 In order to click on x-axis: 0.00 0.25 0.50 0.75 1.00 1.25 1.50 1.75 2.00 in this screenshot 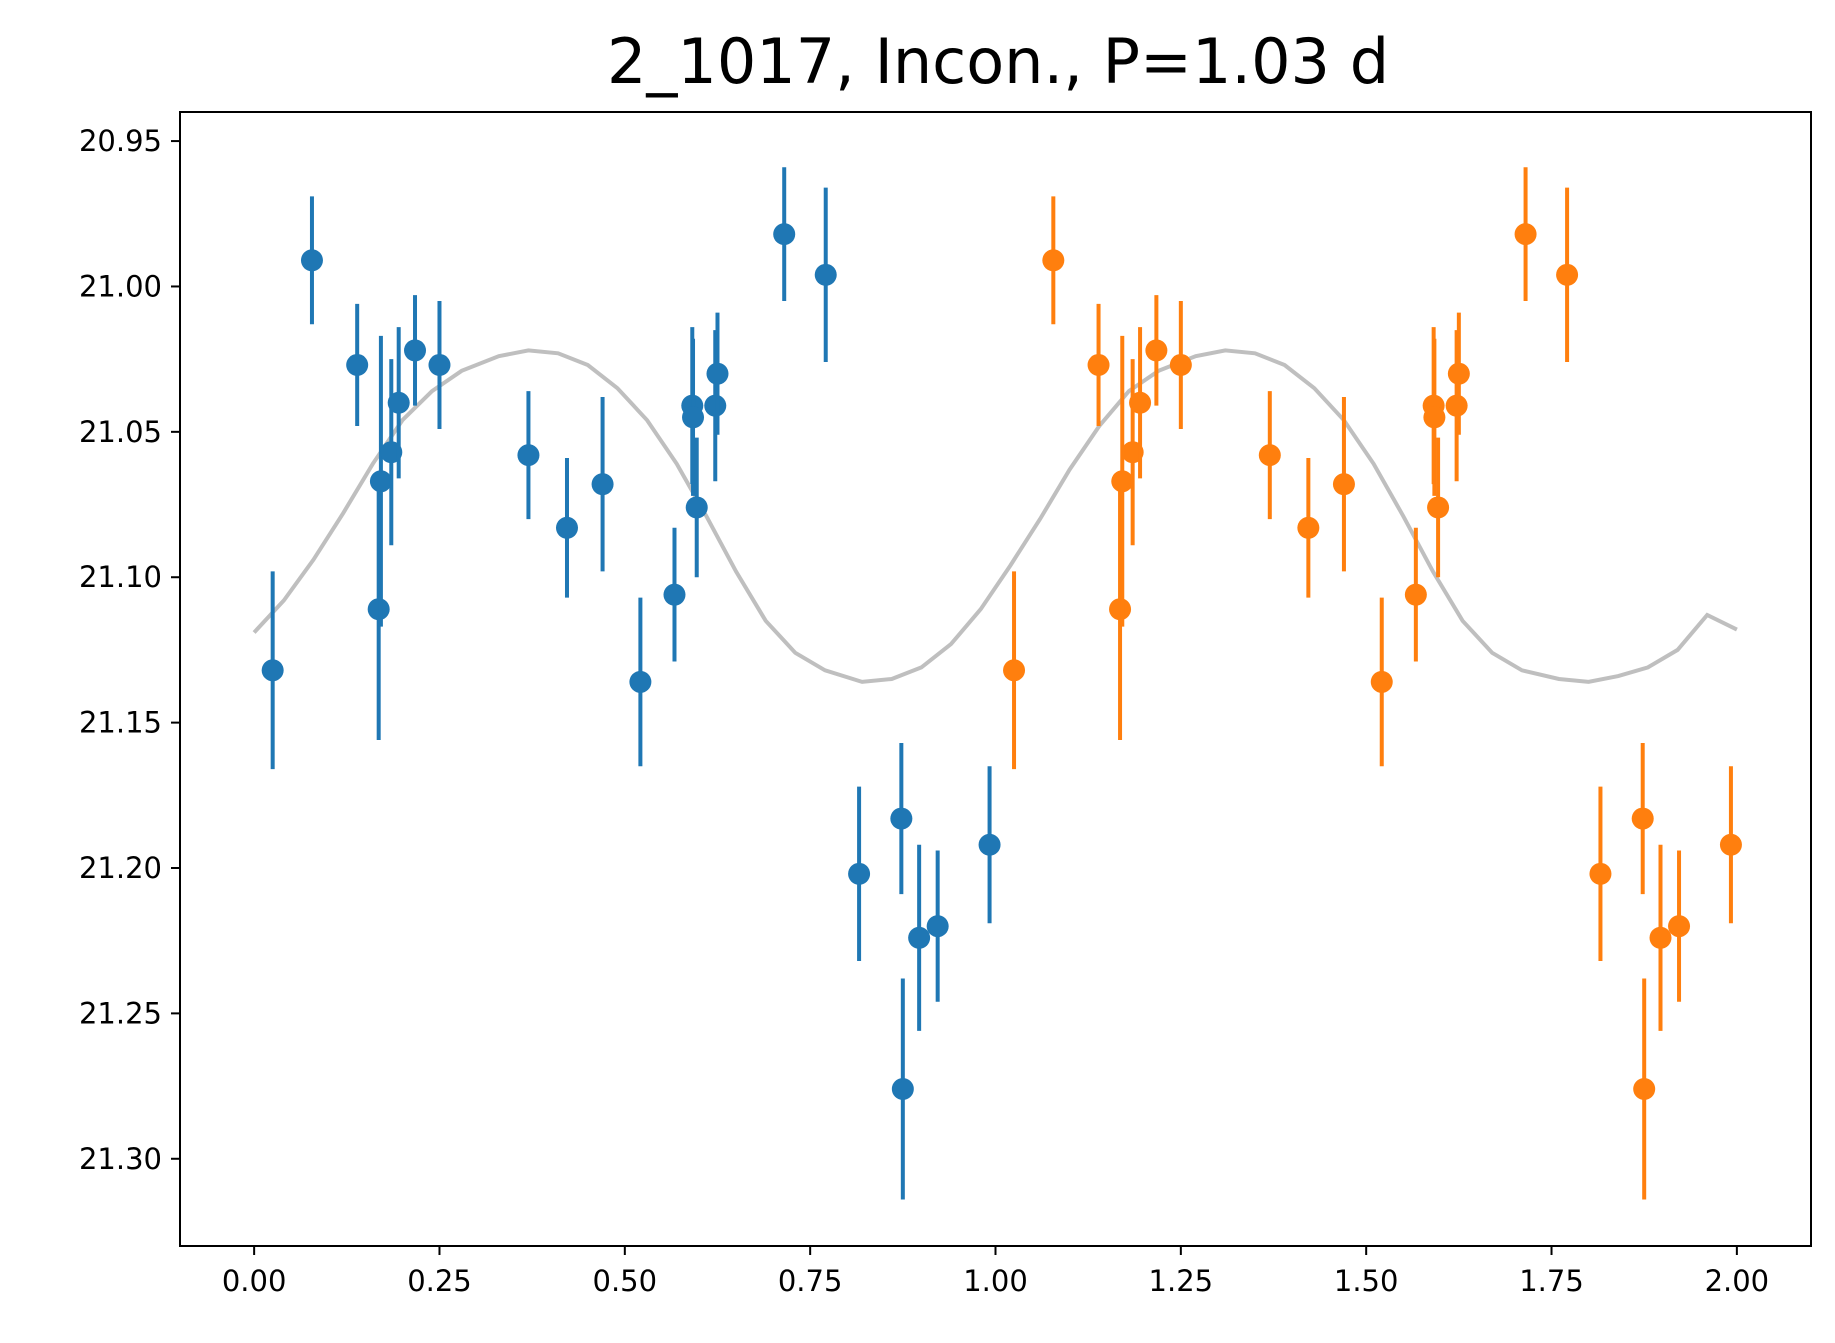, I will do `click(995, 1272)`.